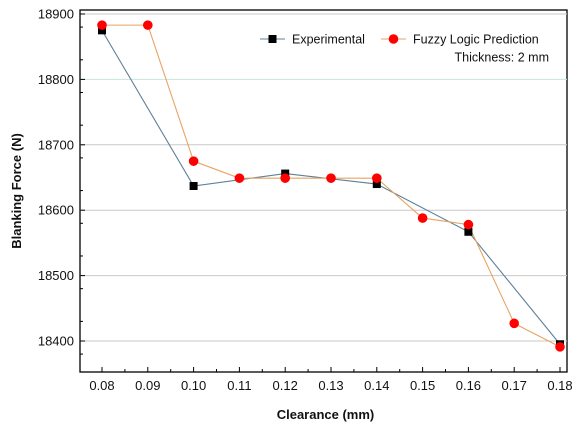 This screenshot has height=430, width=572. I want to click on y-tick-label: 18800, so click(56, 79).